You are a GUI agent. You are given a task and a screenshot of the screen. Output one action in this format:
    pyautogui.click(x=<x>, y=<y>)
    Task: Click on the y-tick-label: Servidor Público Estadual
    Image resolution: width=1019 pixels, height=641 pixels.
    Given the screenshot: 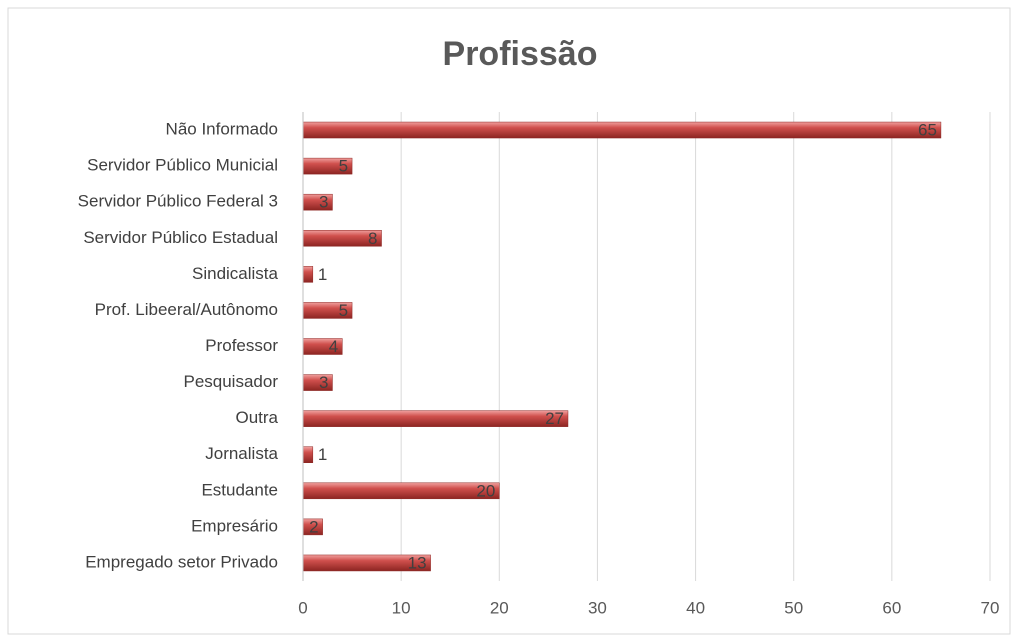 What is the action you would take?
    pyautogui.click(x=180, y=237)
    